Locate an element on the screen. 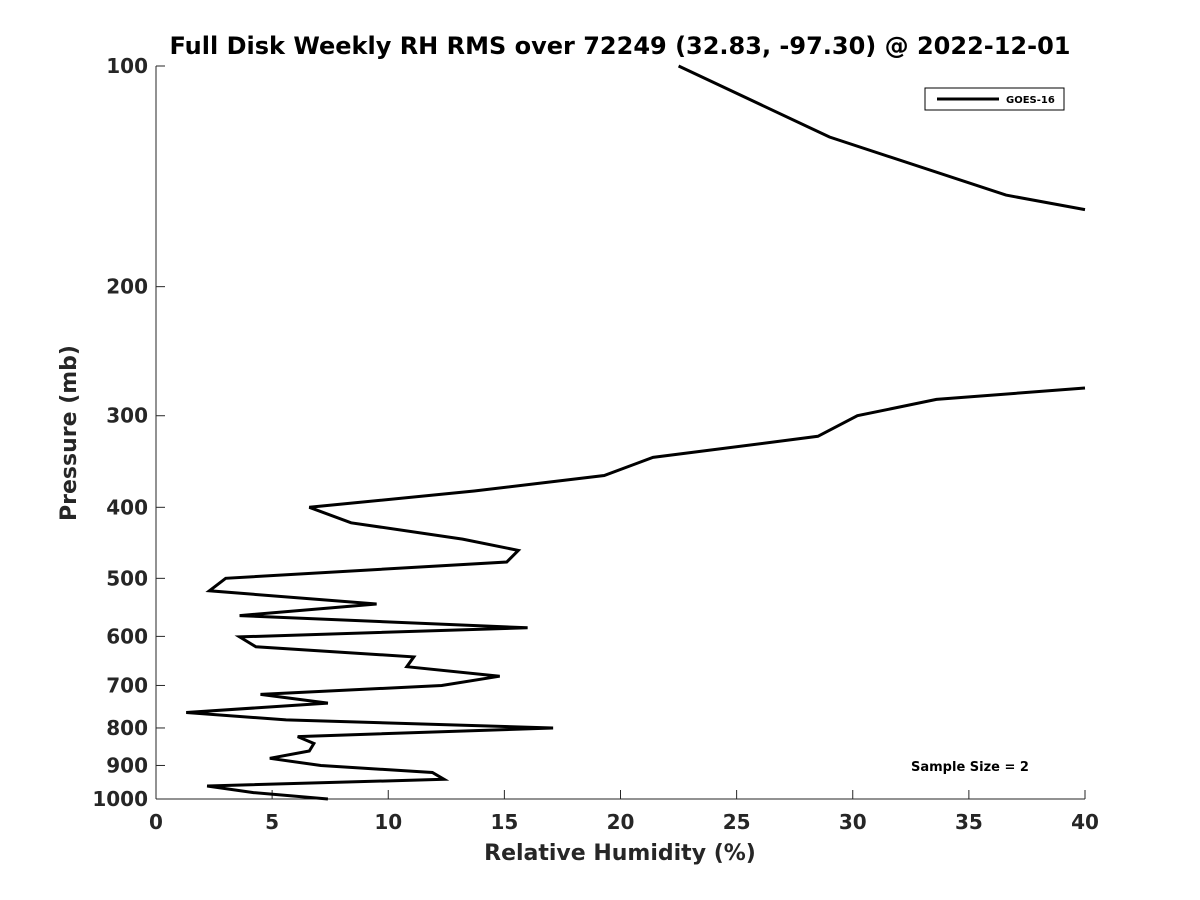 The height and width of the screenshot is (900, 1200). x-tick-label: 20 is located at coordinates (621, 822).